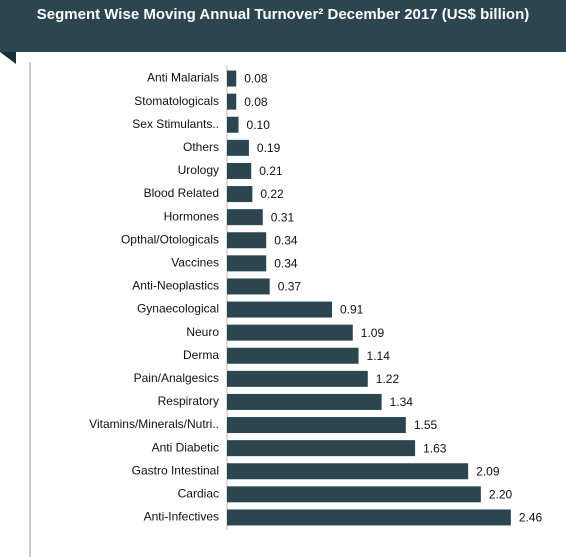 Image resolution: width=566 pixels, height=557 pixels. What do you see at coordinates (176, 378) in the screenshot?
I see `y-tick-label: Pain/Analgesics` at bounding box center [176, 378].